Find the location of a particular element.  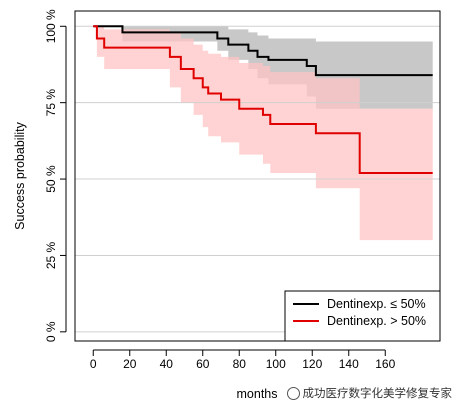

x-tick-label: 40 is located at coordinates (167, 364).